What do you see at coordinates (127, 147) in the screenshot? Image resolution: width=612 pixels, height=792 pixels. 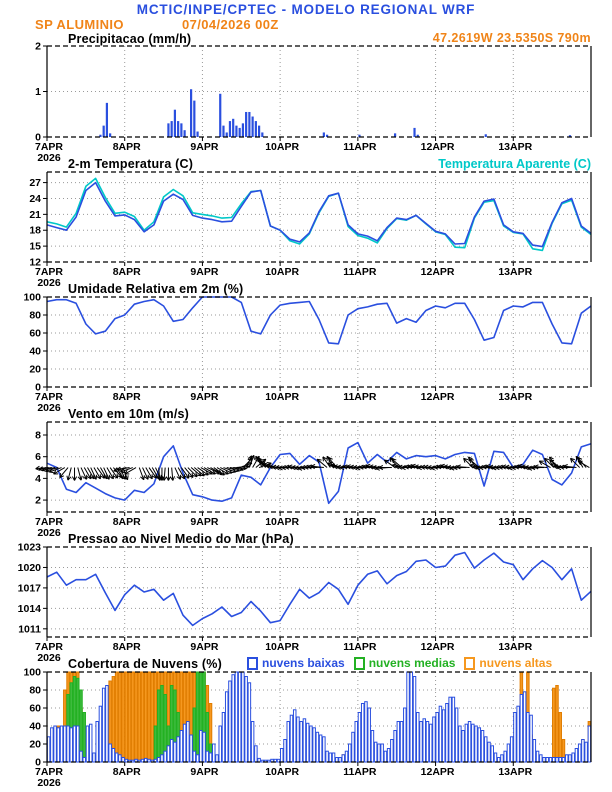 I see `x-tick-label: 8APR` at bounding box center [127, 147].